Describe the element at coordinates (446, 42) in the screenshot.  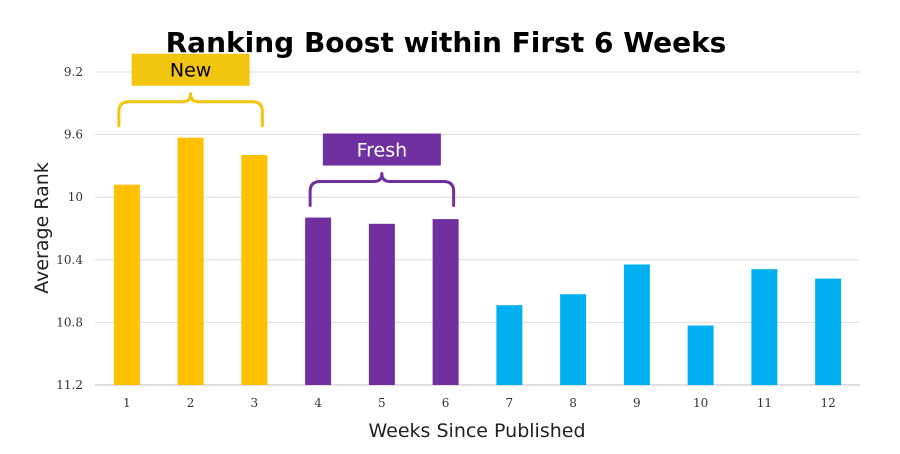
I see `chart-title: Ranking Boost within First 6 Weeks` at that location.